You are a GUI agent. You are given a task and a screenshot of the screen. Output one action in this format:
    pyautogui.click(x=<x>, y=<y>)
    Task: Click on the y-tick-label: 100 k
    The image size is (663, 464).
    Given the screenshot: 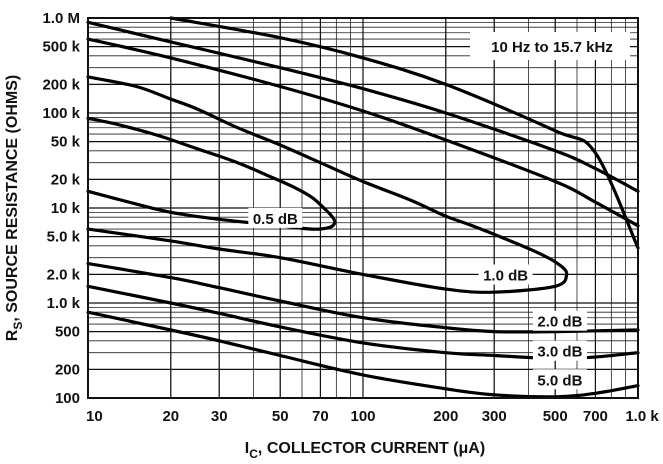 What is the action you would take?
    pyautogui.click(x=61, y=113)
    